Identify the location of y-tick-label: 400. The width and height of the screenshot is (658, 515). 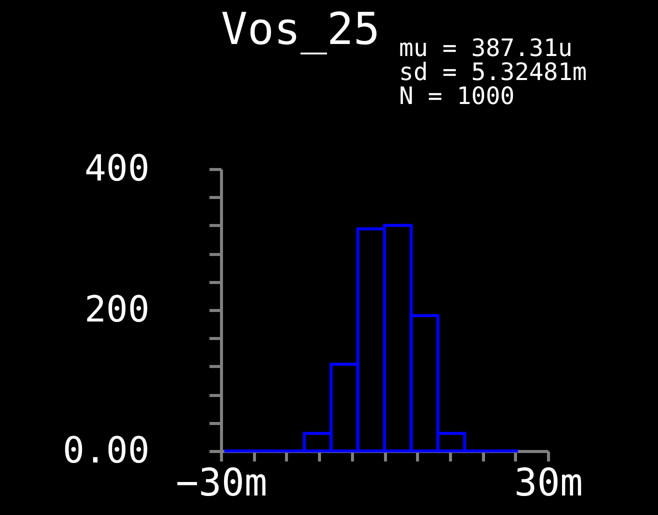
(117, 169).